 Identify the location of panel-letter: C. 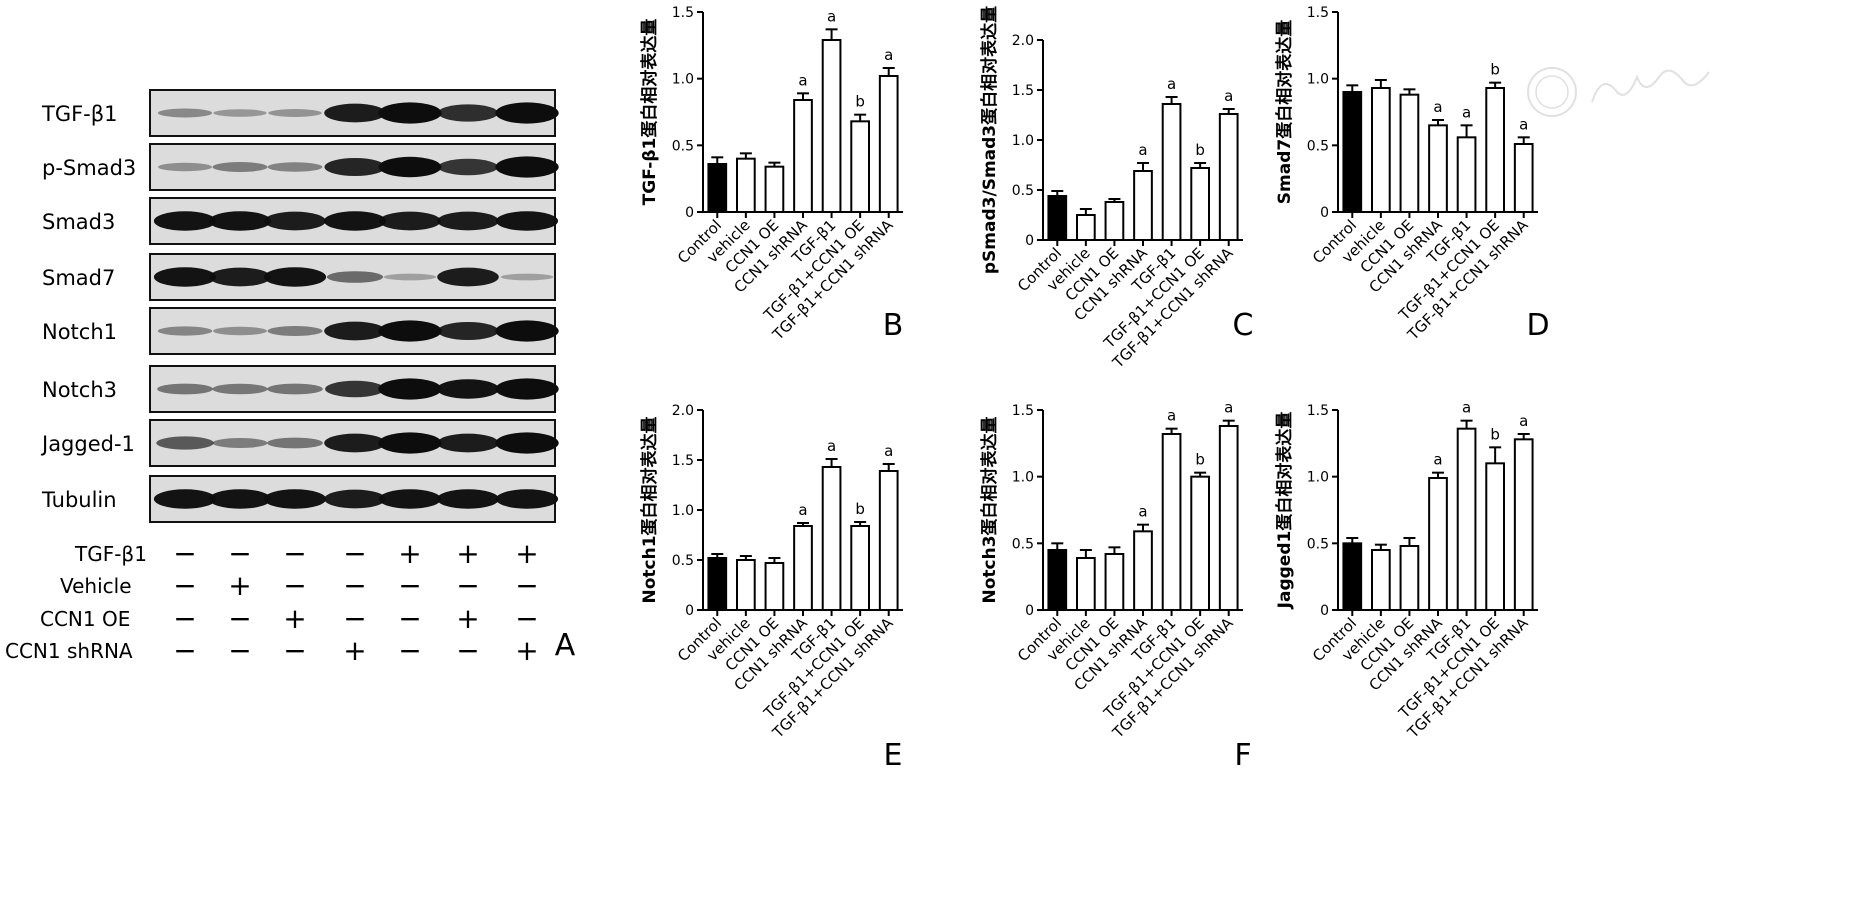
(1243, 325).